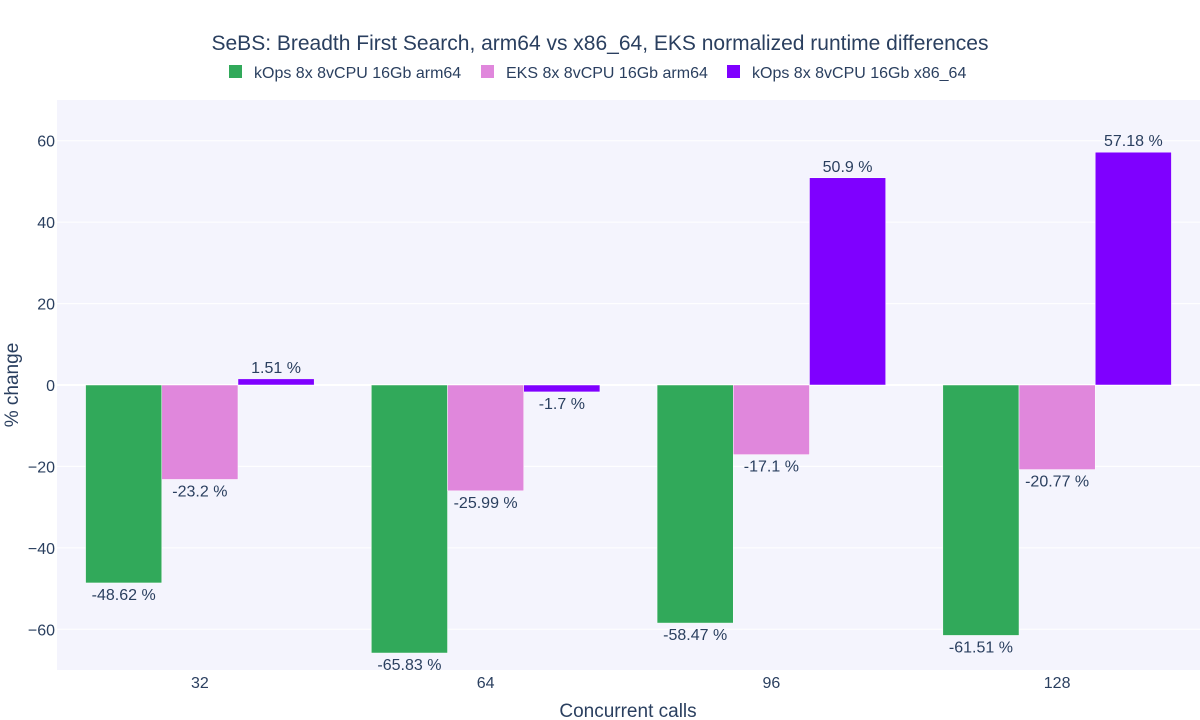 This screenshot has width=1200, height=720. I want to click on bar-value-label: -20.77 %, so click(1057, 482).